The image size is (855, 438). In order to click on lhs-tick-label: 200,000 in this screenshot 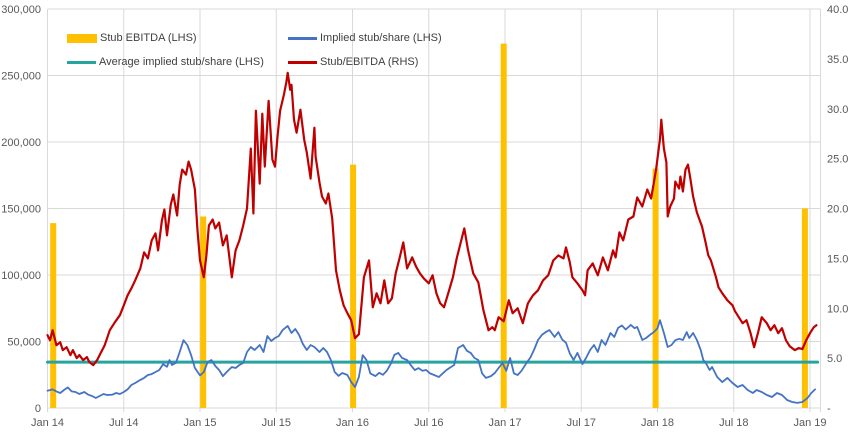, I will do `click(21, 143)`.